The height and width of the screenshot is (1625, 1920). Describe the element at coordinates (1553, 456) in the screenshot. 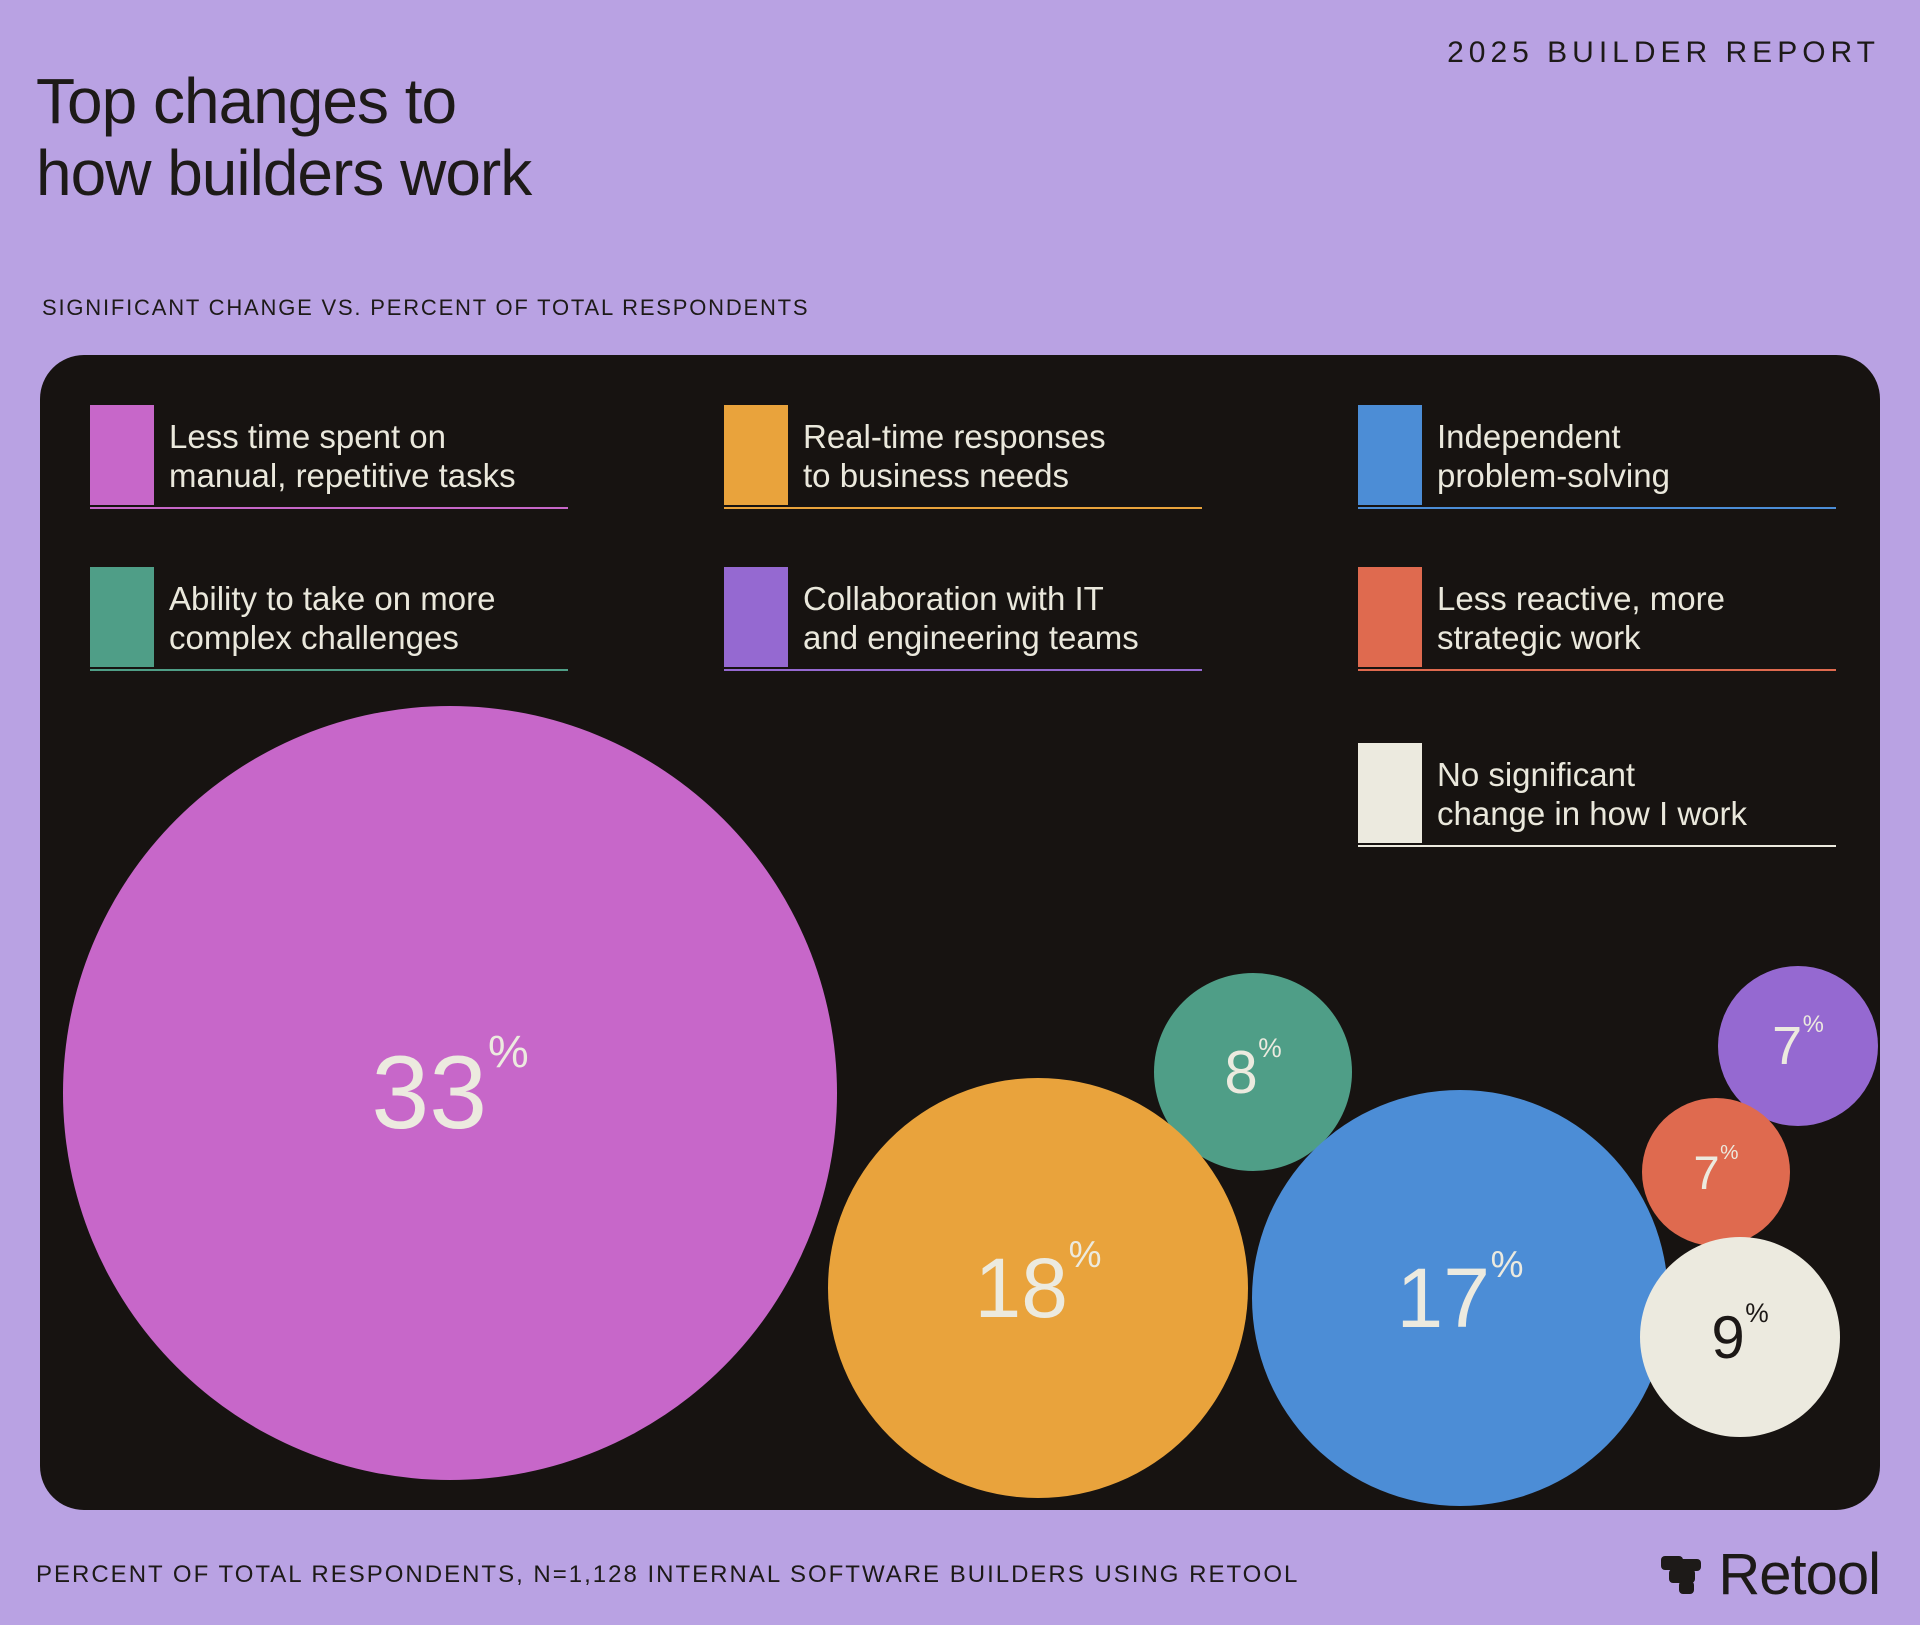

I see `legend-label: Independent problem-solving` at that location.